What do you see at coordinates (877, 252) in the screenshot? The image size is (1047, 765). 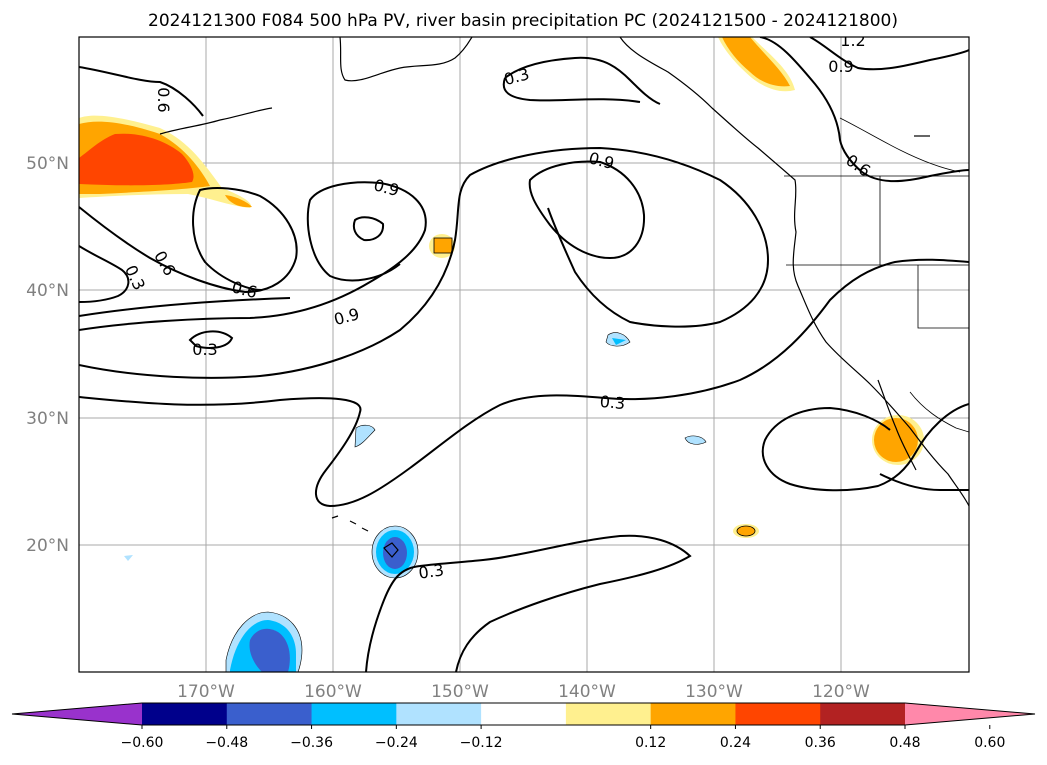 I see `us-state-borders` at bounding box center [877, 252].